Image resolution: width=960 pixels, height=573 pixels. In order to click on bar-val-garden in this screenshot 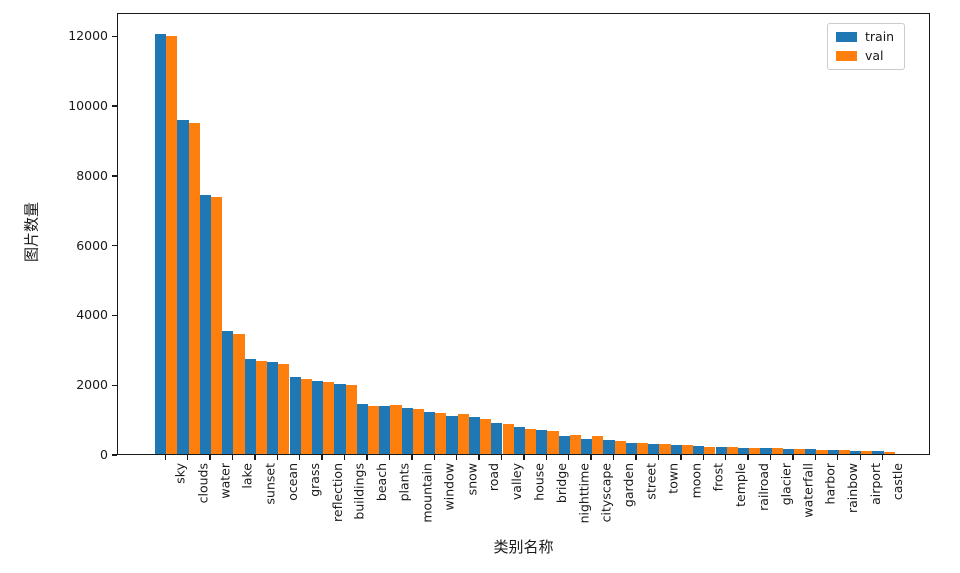, I will do `click(620, 447)`.